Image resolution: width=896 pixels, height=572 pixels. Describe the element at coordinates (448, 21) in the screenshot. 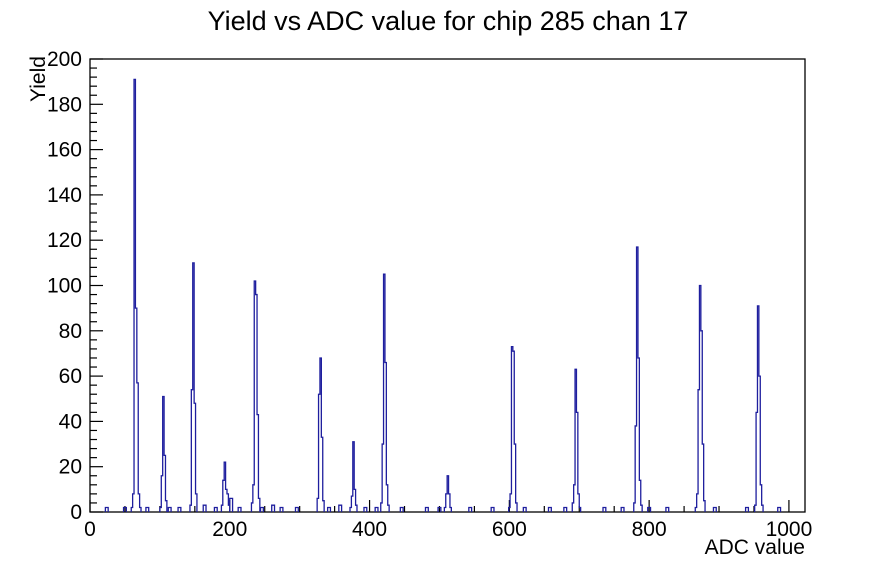

I see `chart-title: Yield vs ADC value for chip 285 chan 17` at that location.